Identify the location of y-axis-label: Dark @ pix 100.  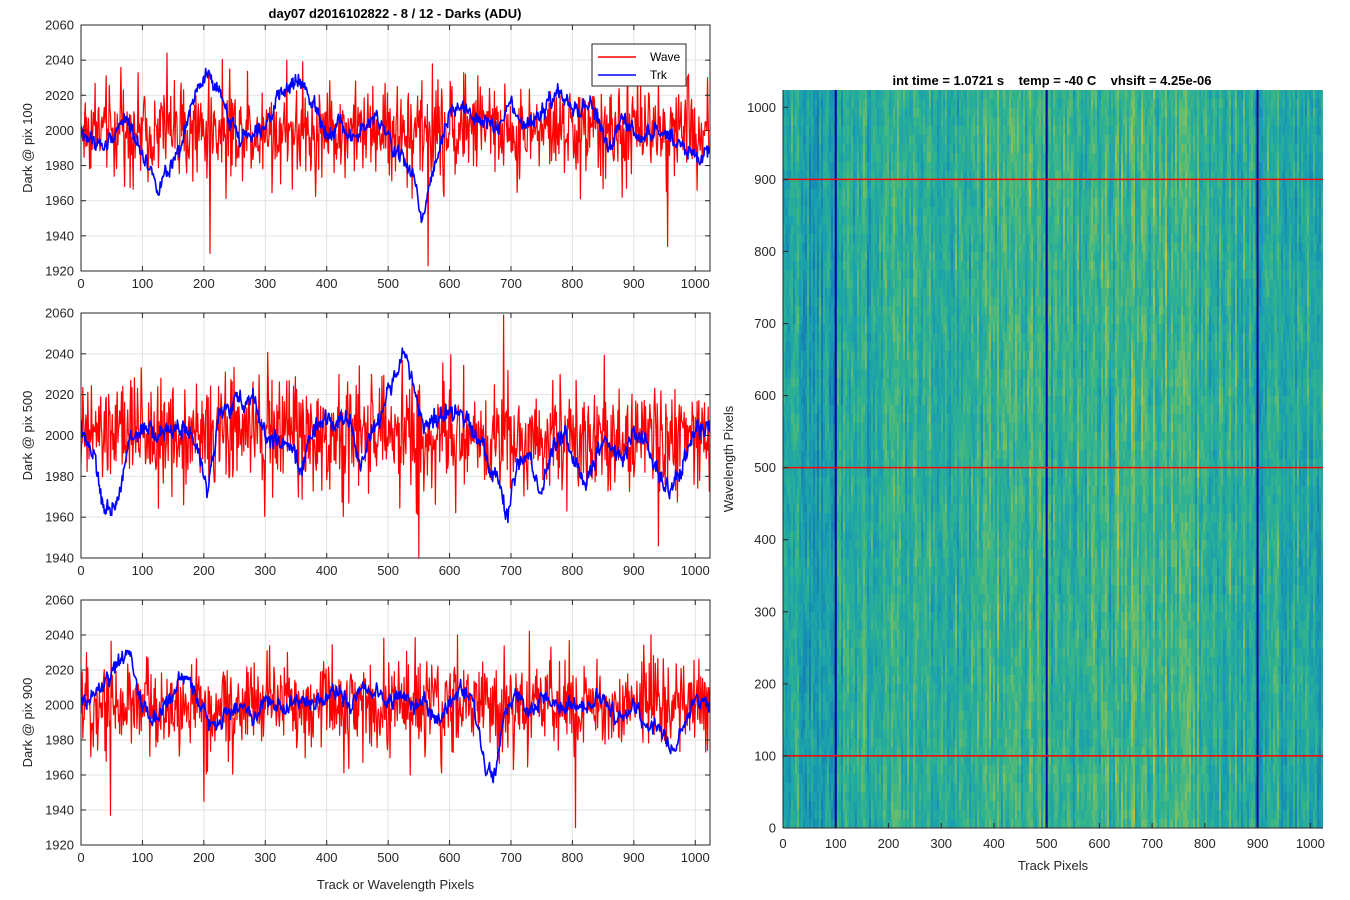
(27, 148).